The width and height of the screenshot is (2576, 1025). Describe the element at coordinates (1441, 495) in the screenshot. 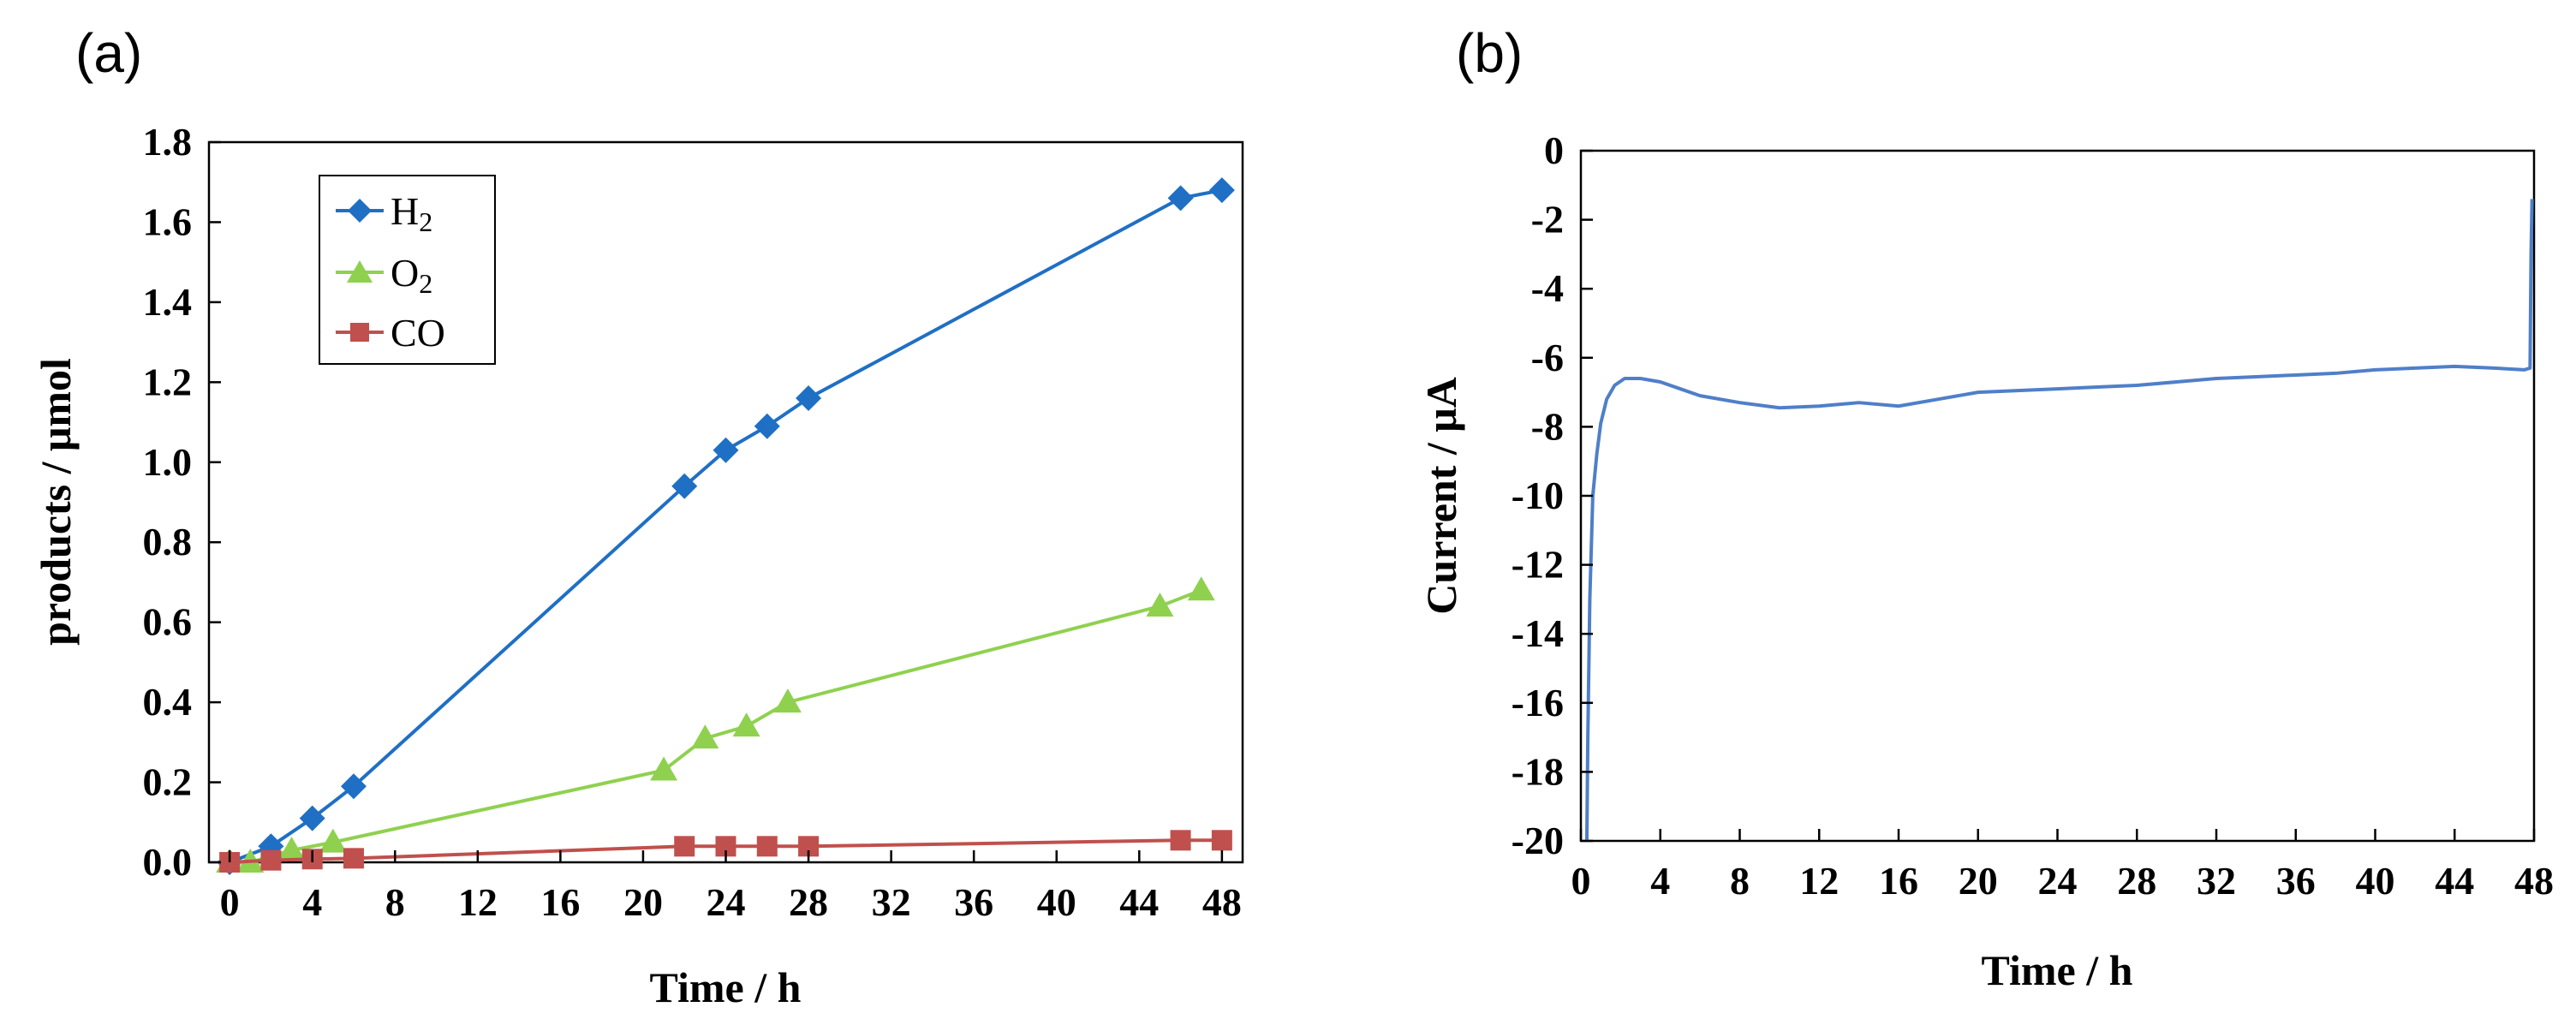

I see `panel-b-y-axis-title: Current / μA` at that location.